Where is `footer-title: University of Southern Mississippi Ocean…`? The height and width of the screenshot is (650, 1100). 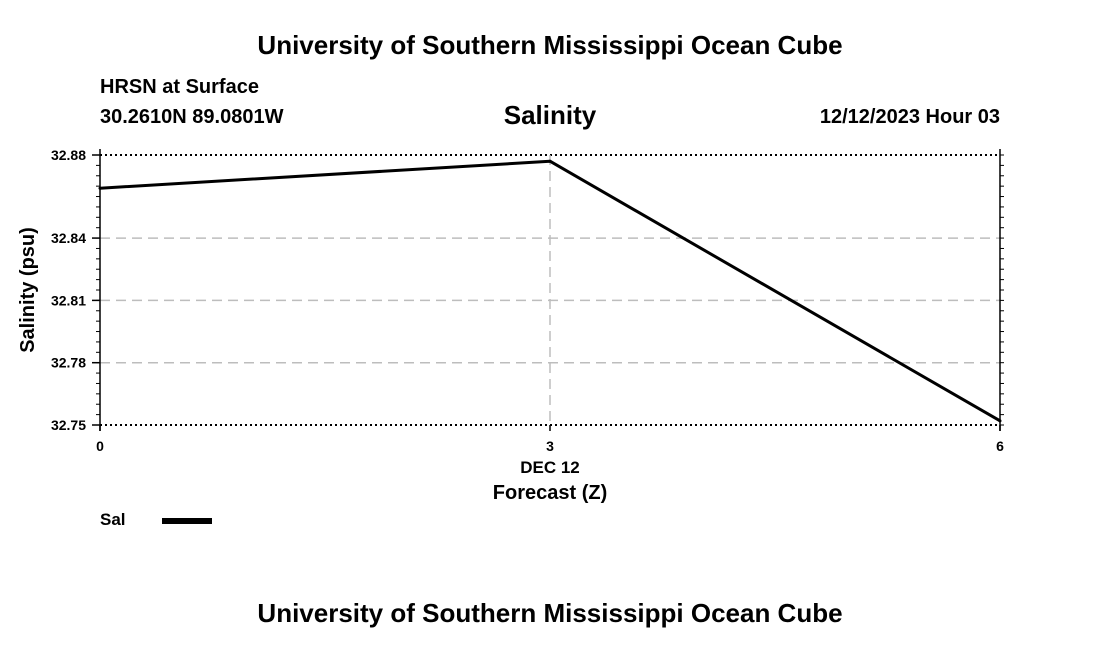 footer-title: University of Southern Mississippi Ocean… is located at coordinates (550, 613).